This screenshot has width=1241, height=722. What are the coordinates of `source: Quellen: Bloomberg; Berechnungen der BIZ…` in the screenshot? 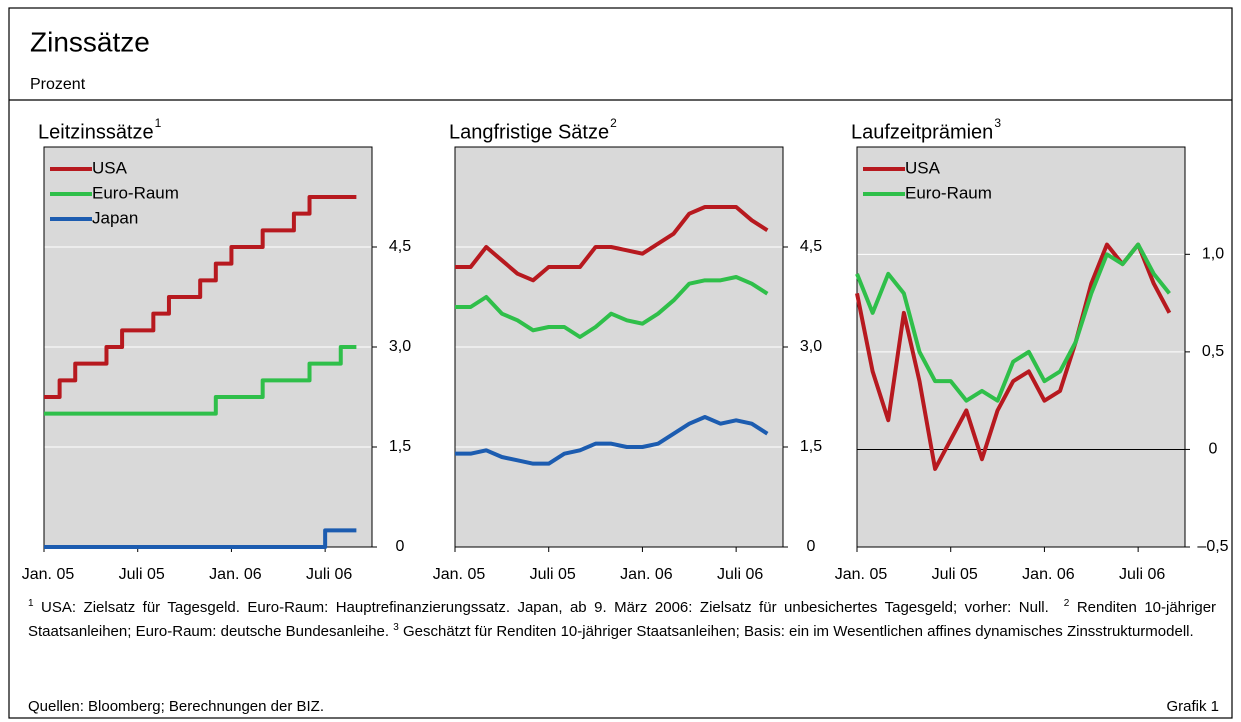 It's located at (176, 706).